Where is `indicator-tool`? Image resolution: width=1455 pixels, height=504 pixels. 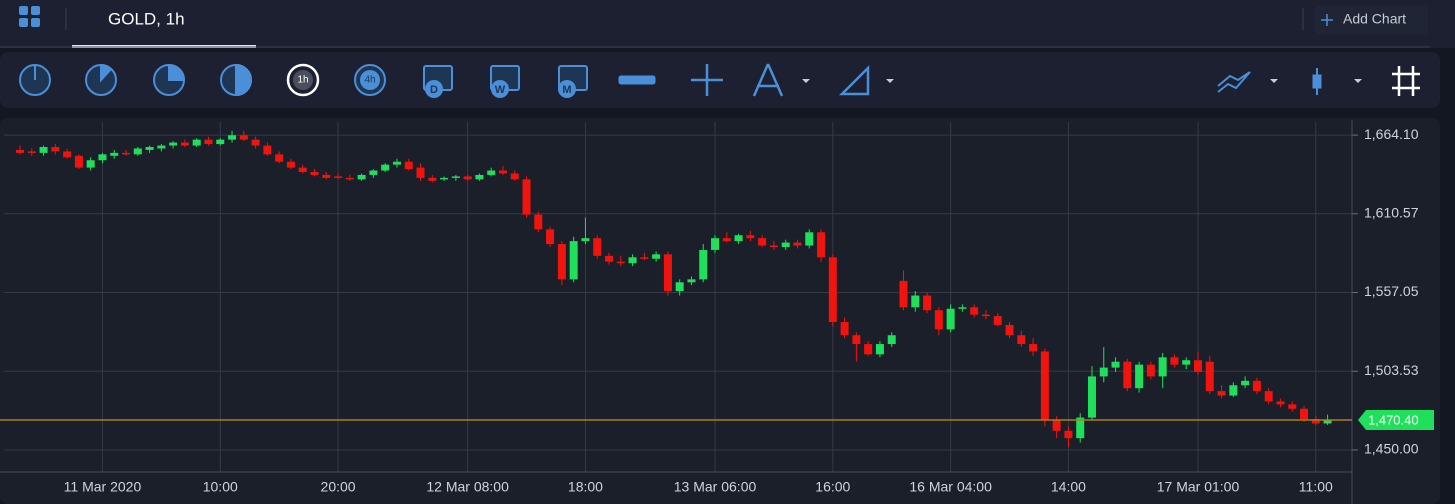 indicator-tool is located at coordinates (1247, 82).